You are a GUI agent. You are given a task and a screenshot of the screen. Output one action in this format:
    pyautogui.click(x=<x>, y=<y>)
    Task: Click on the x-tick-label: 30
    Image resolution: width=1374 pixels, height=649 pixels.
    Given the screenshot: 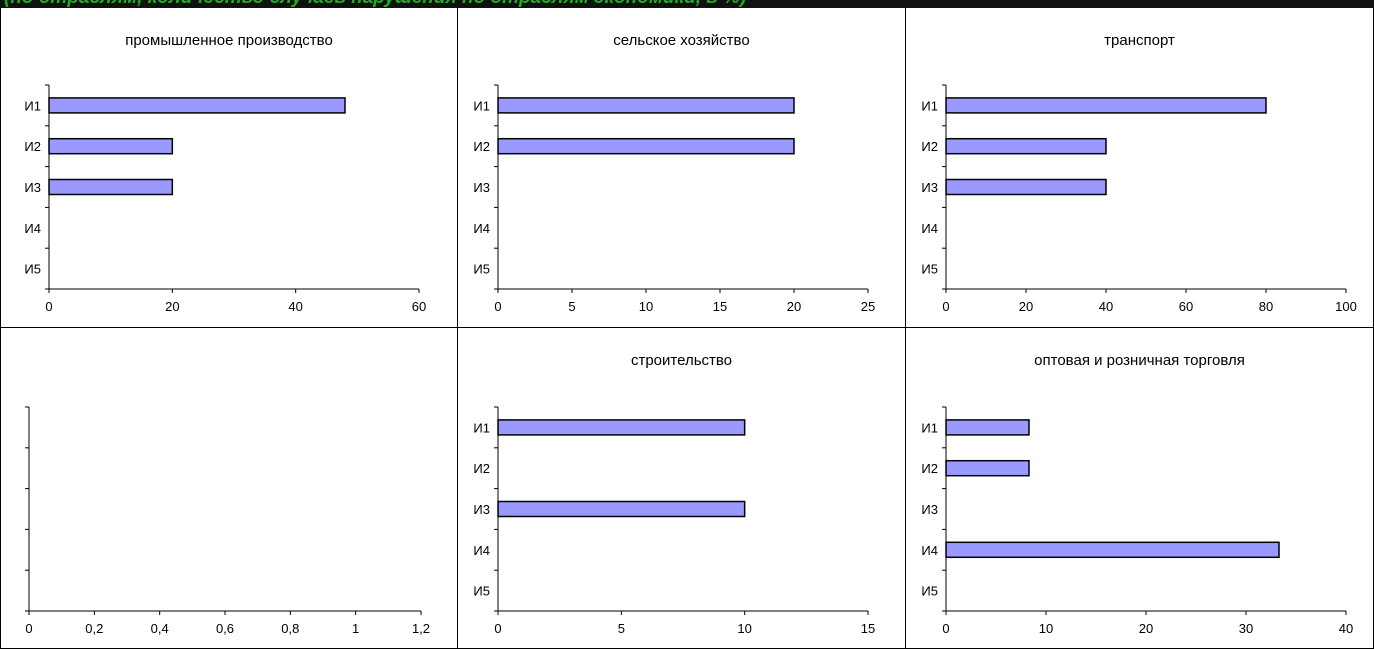 What is the action you would take?
    pyautogui.click(x=1246, y=628)
    